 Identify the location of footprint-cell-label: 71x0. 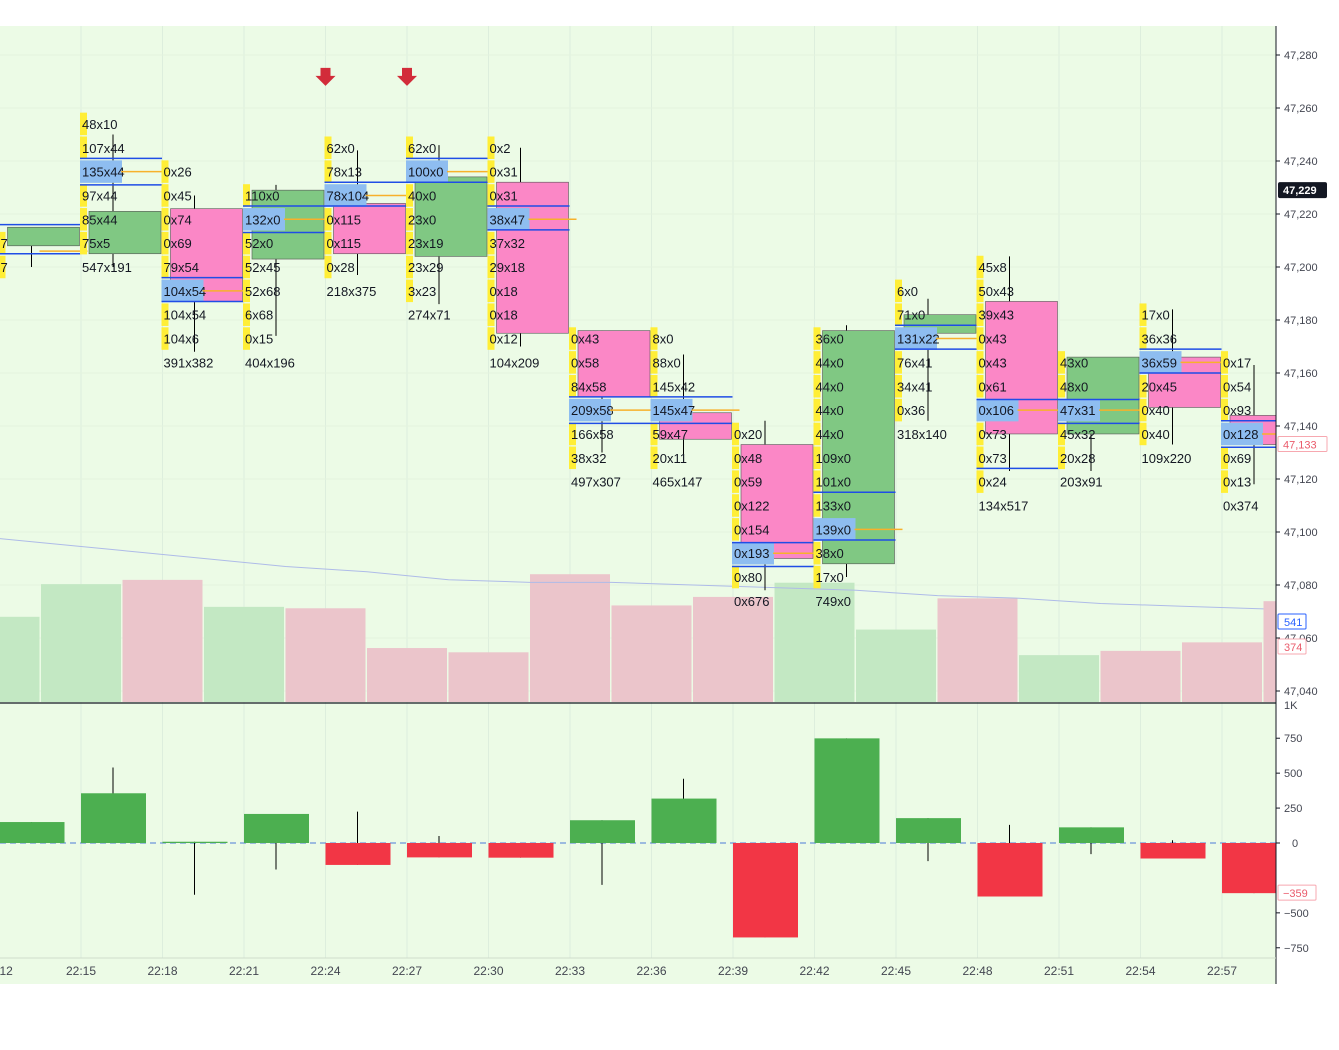
(911, 315).